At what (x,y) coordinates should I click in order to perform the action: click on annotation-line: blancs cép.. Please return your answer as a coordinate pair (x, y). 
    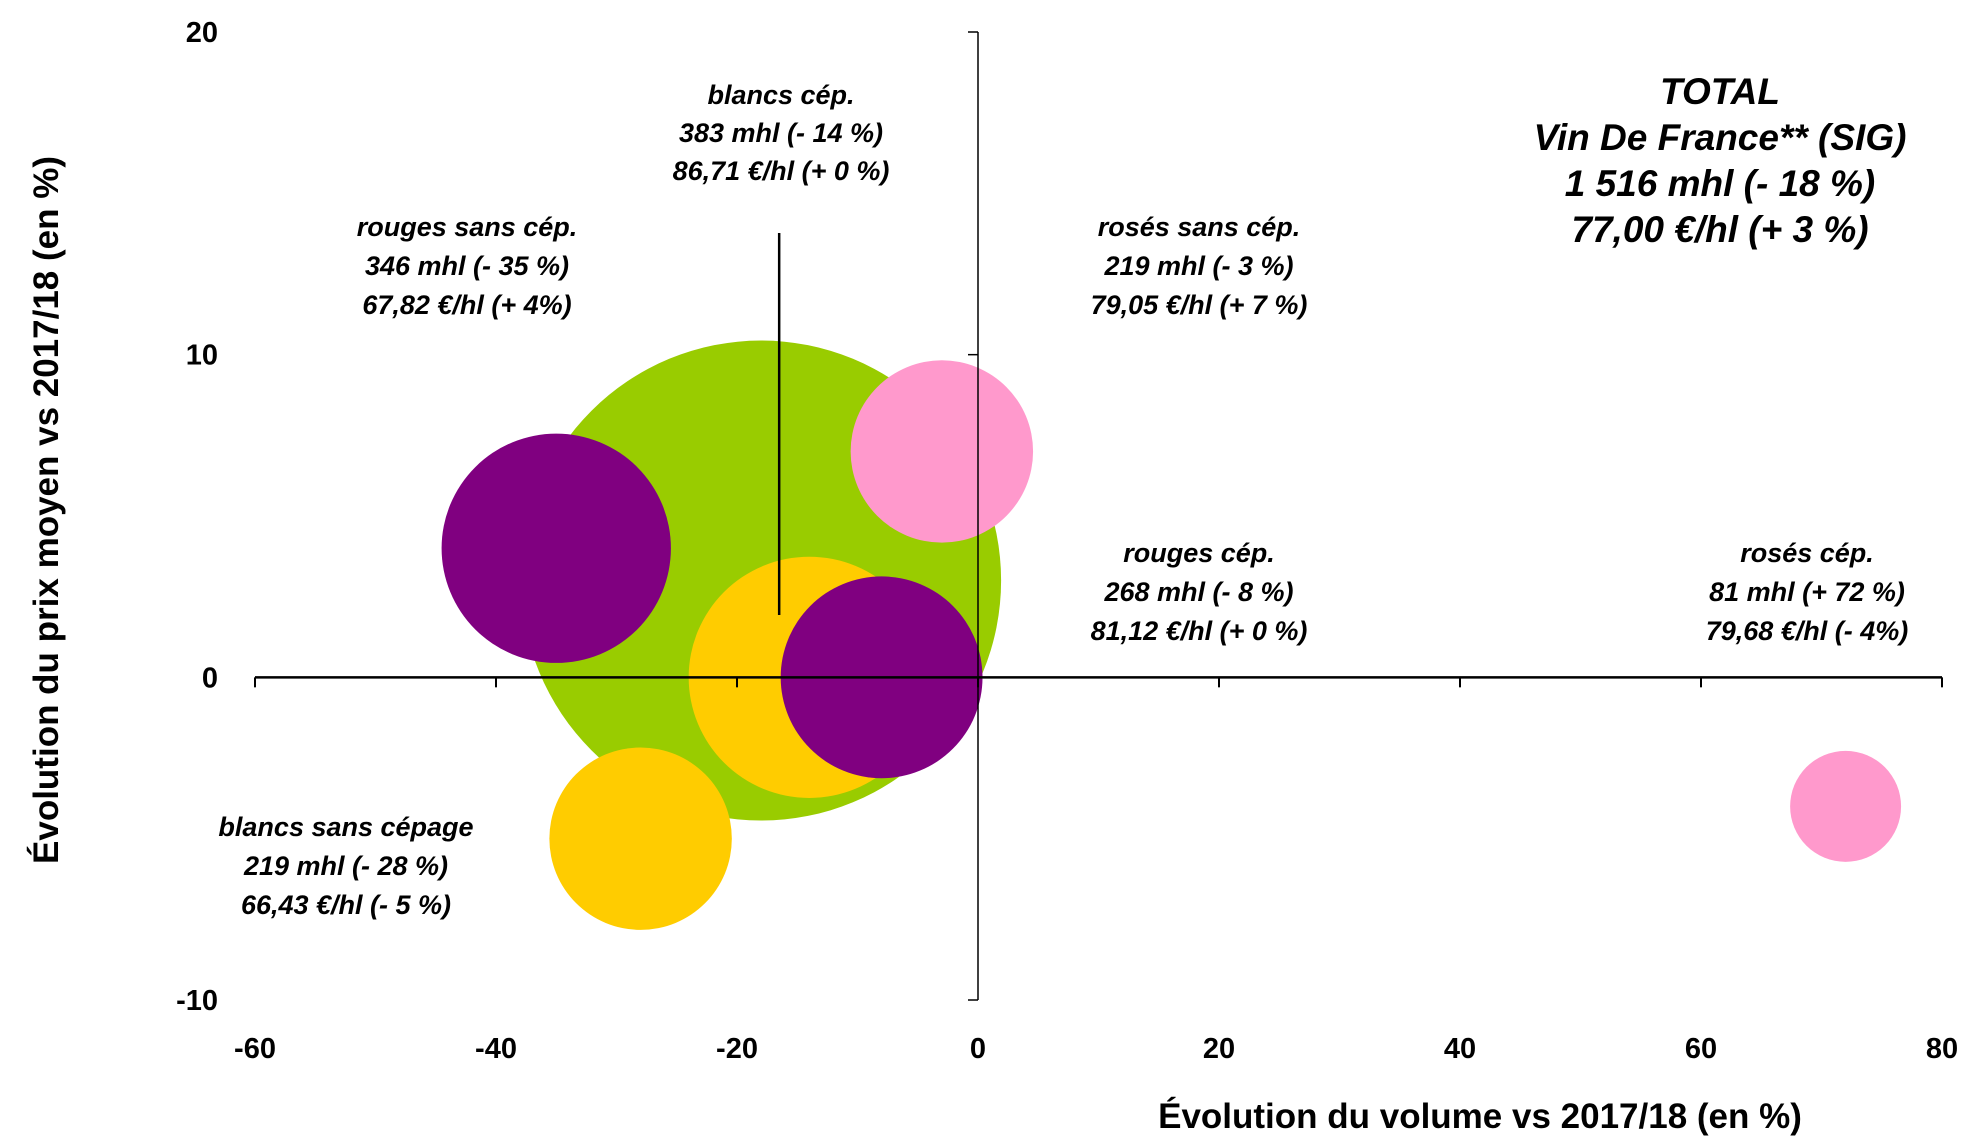
    Looking at the image, I should click on (780, 95).